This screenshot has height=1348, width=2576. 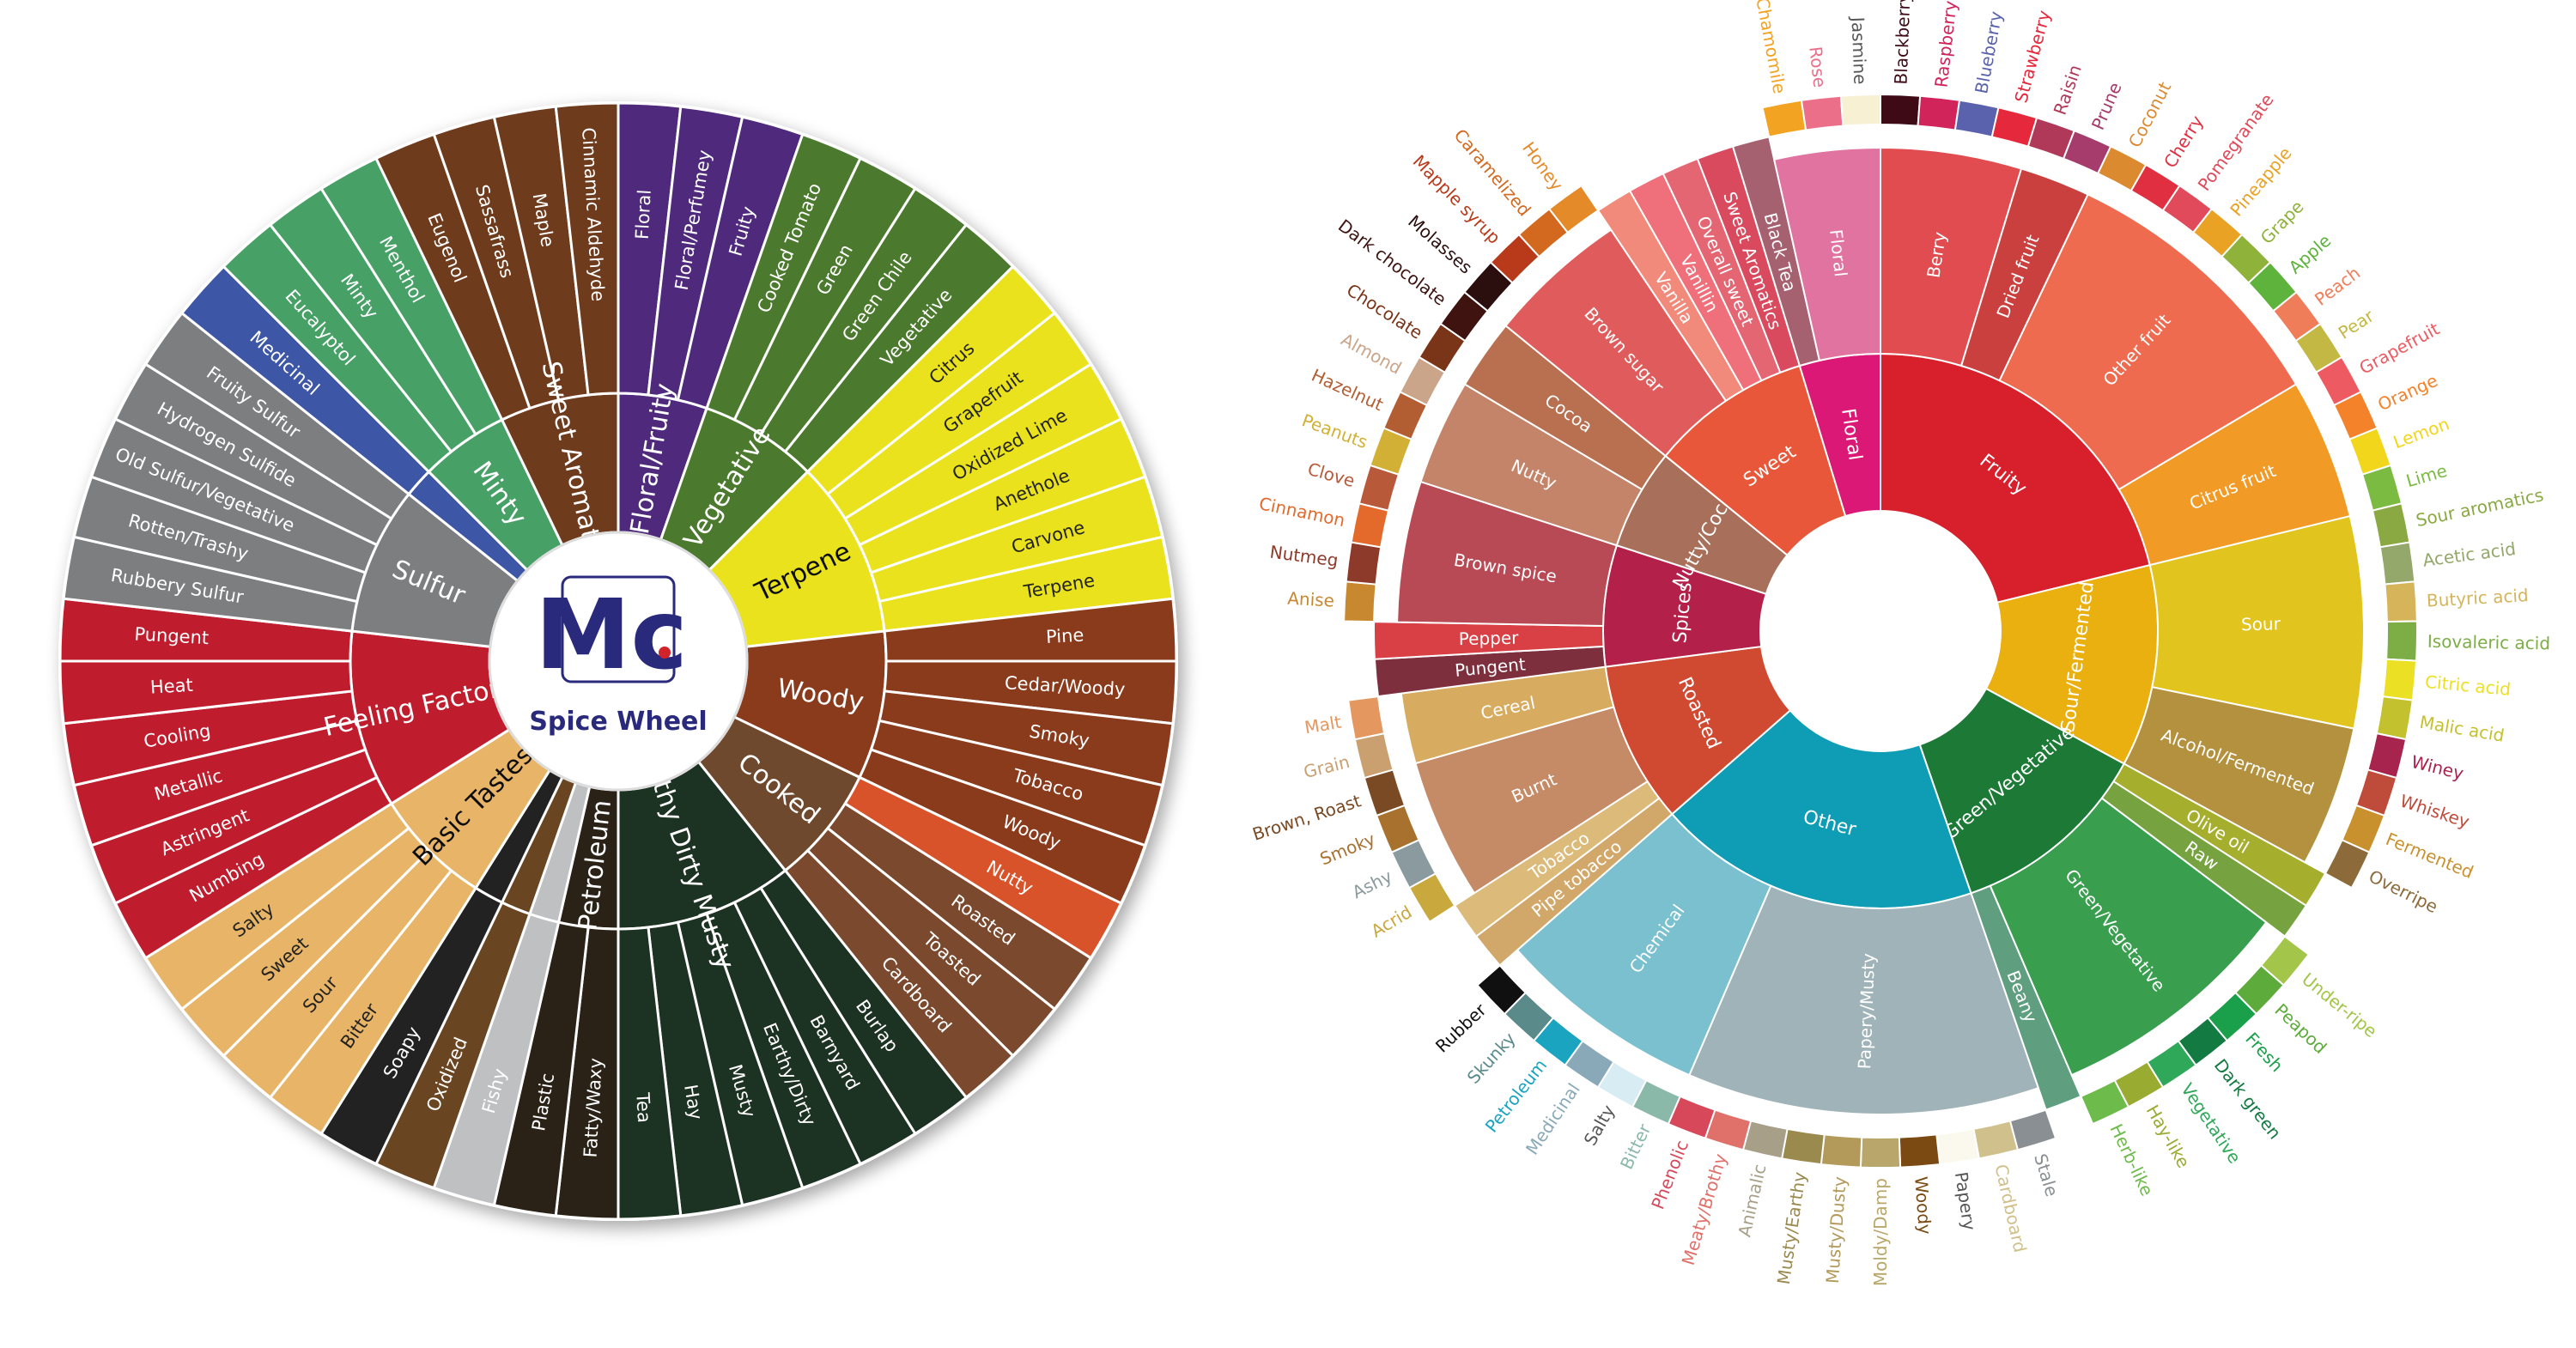 What do you see at coordinates (1391, 922) in the screenshot?
I see `leaf-label-acrid: Acrid` at bounding box center [1391, 922].